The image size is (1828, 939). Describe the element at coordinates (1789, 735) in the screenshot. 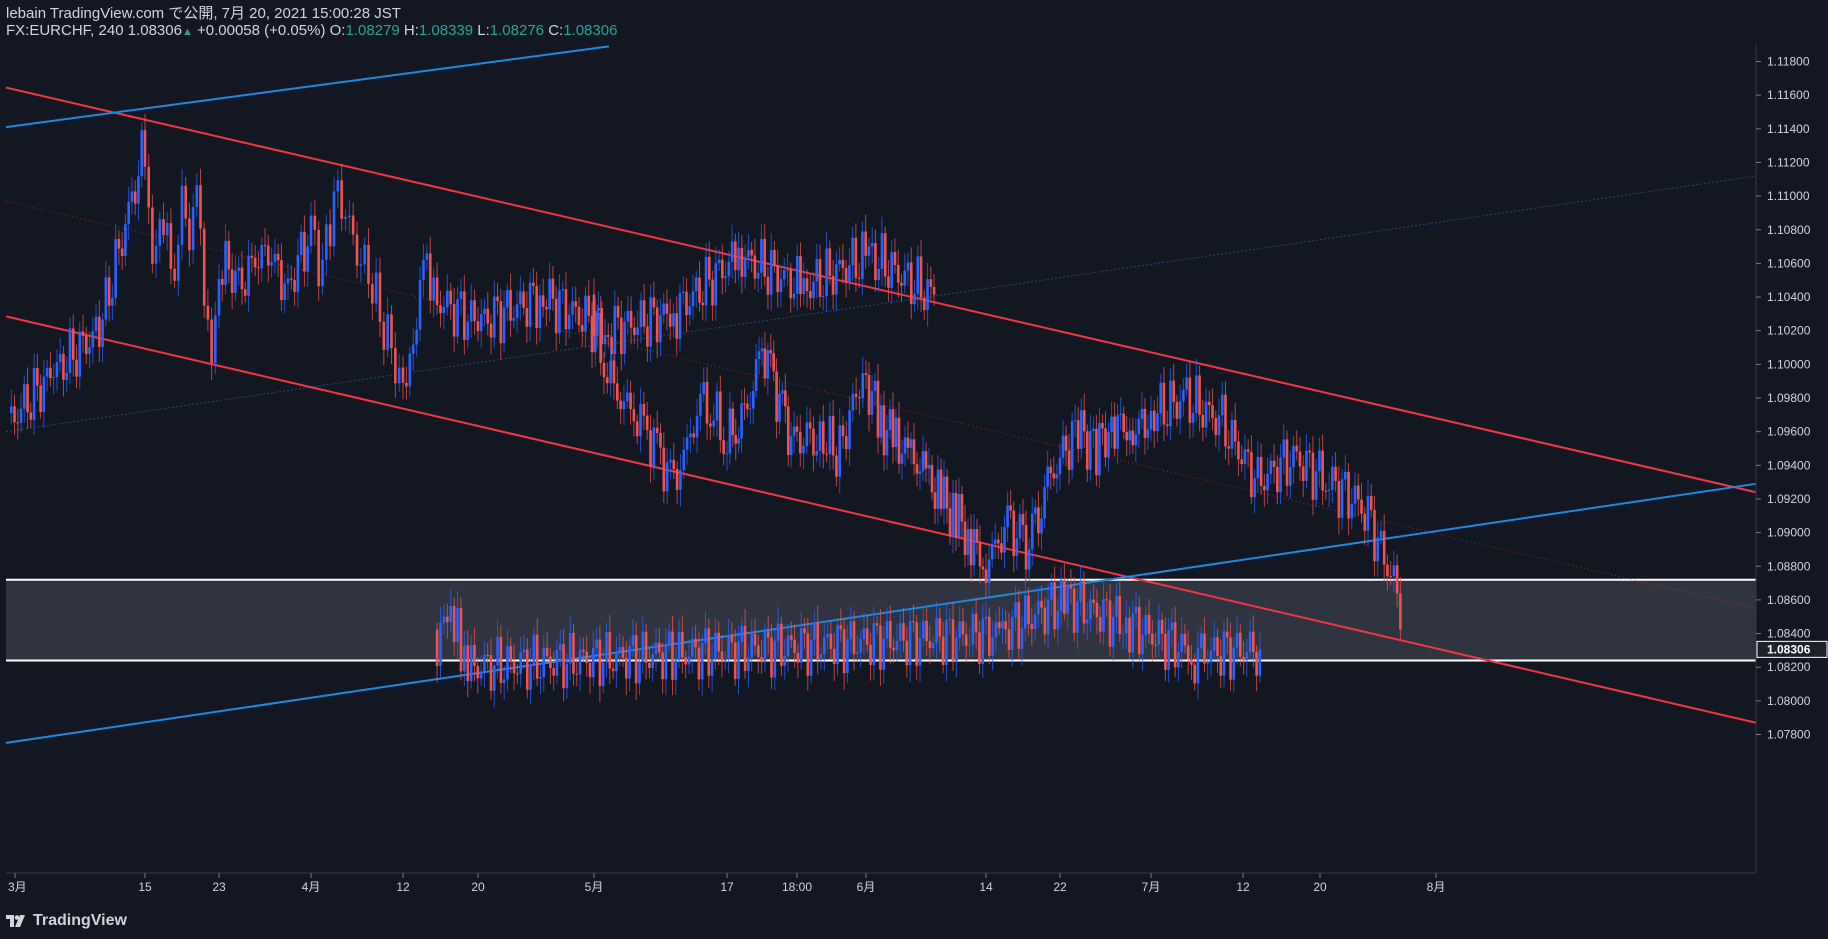

I see `price-tick-label: 1.07800` at that location.